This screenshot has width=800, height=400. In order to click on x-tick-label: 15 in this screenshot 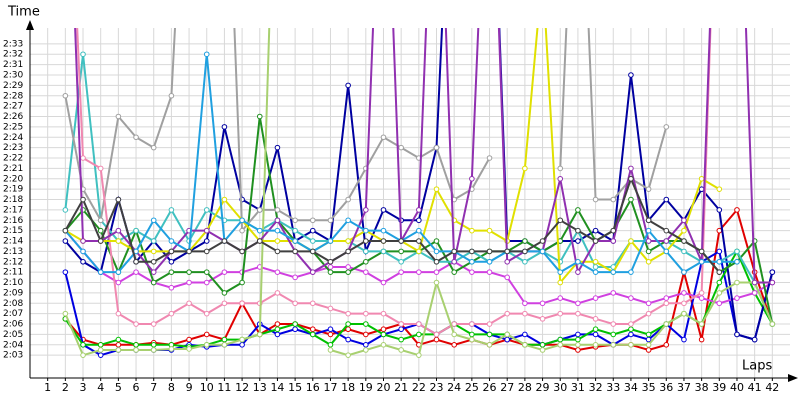, I will do `click(295, 387)`.